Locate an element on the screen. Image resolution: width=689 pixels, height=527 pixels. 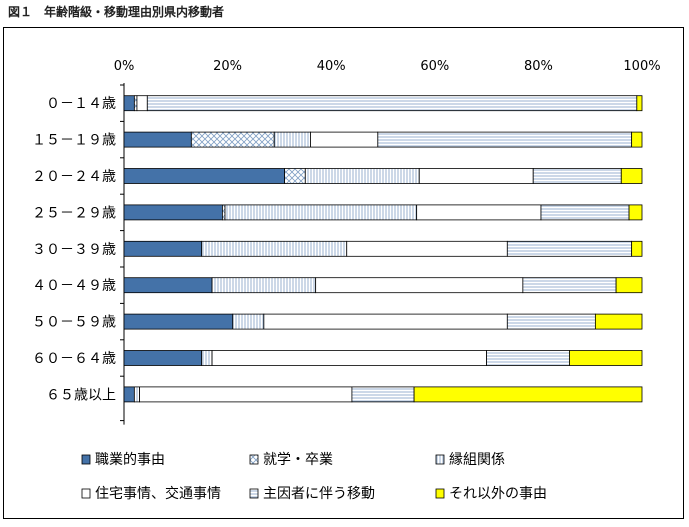
figure-title: 図１ 年齢階級・移動理由別県内移動者 is located at coordinates (116, 12).